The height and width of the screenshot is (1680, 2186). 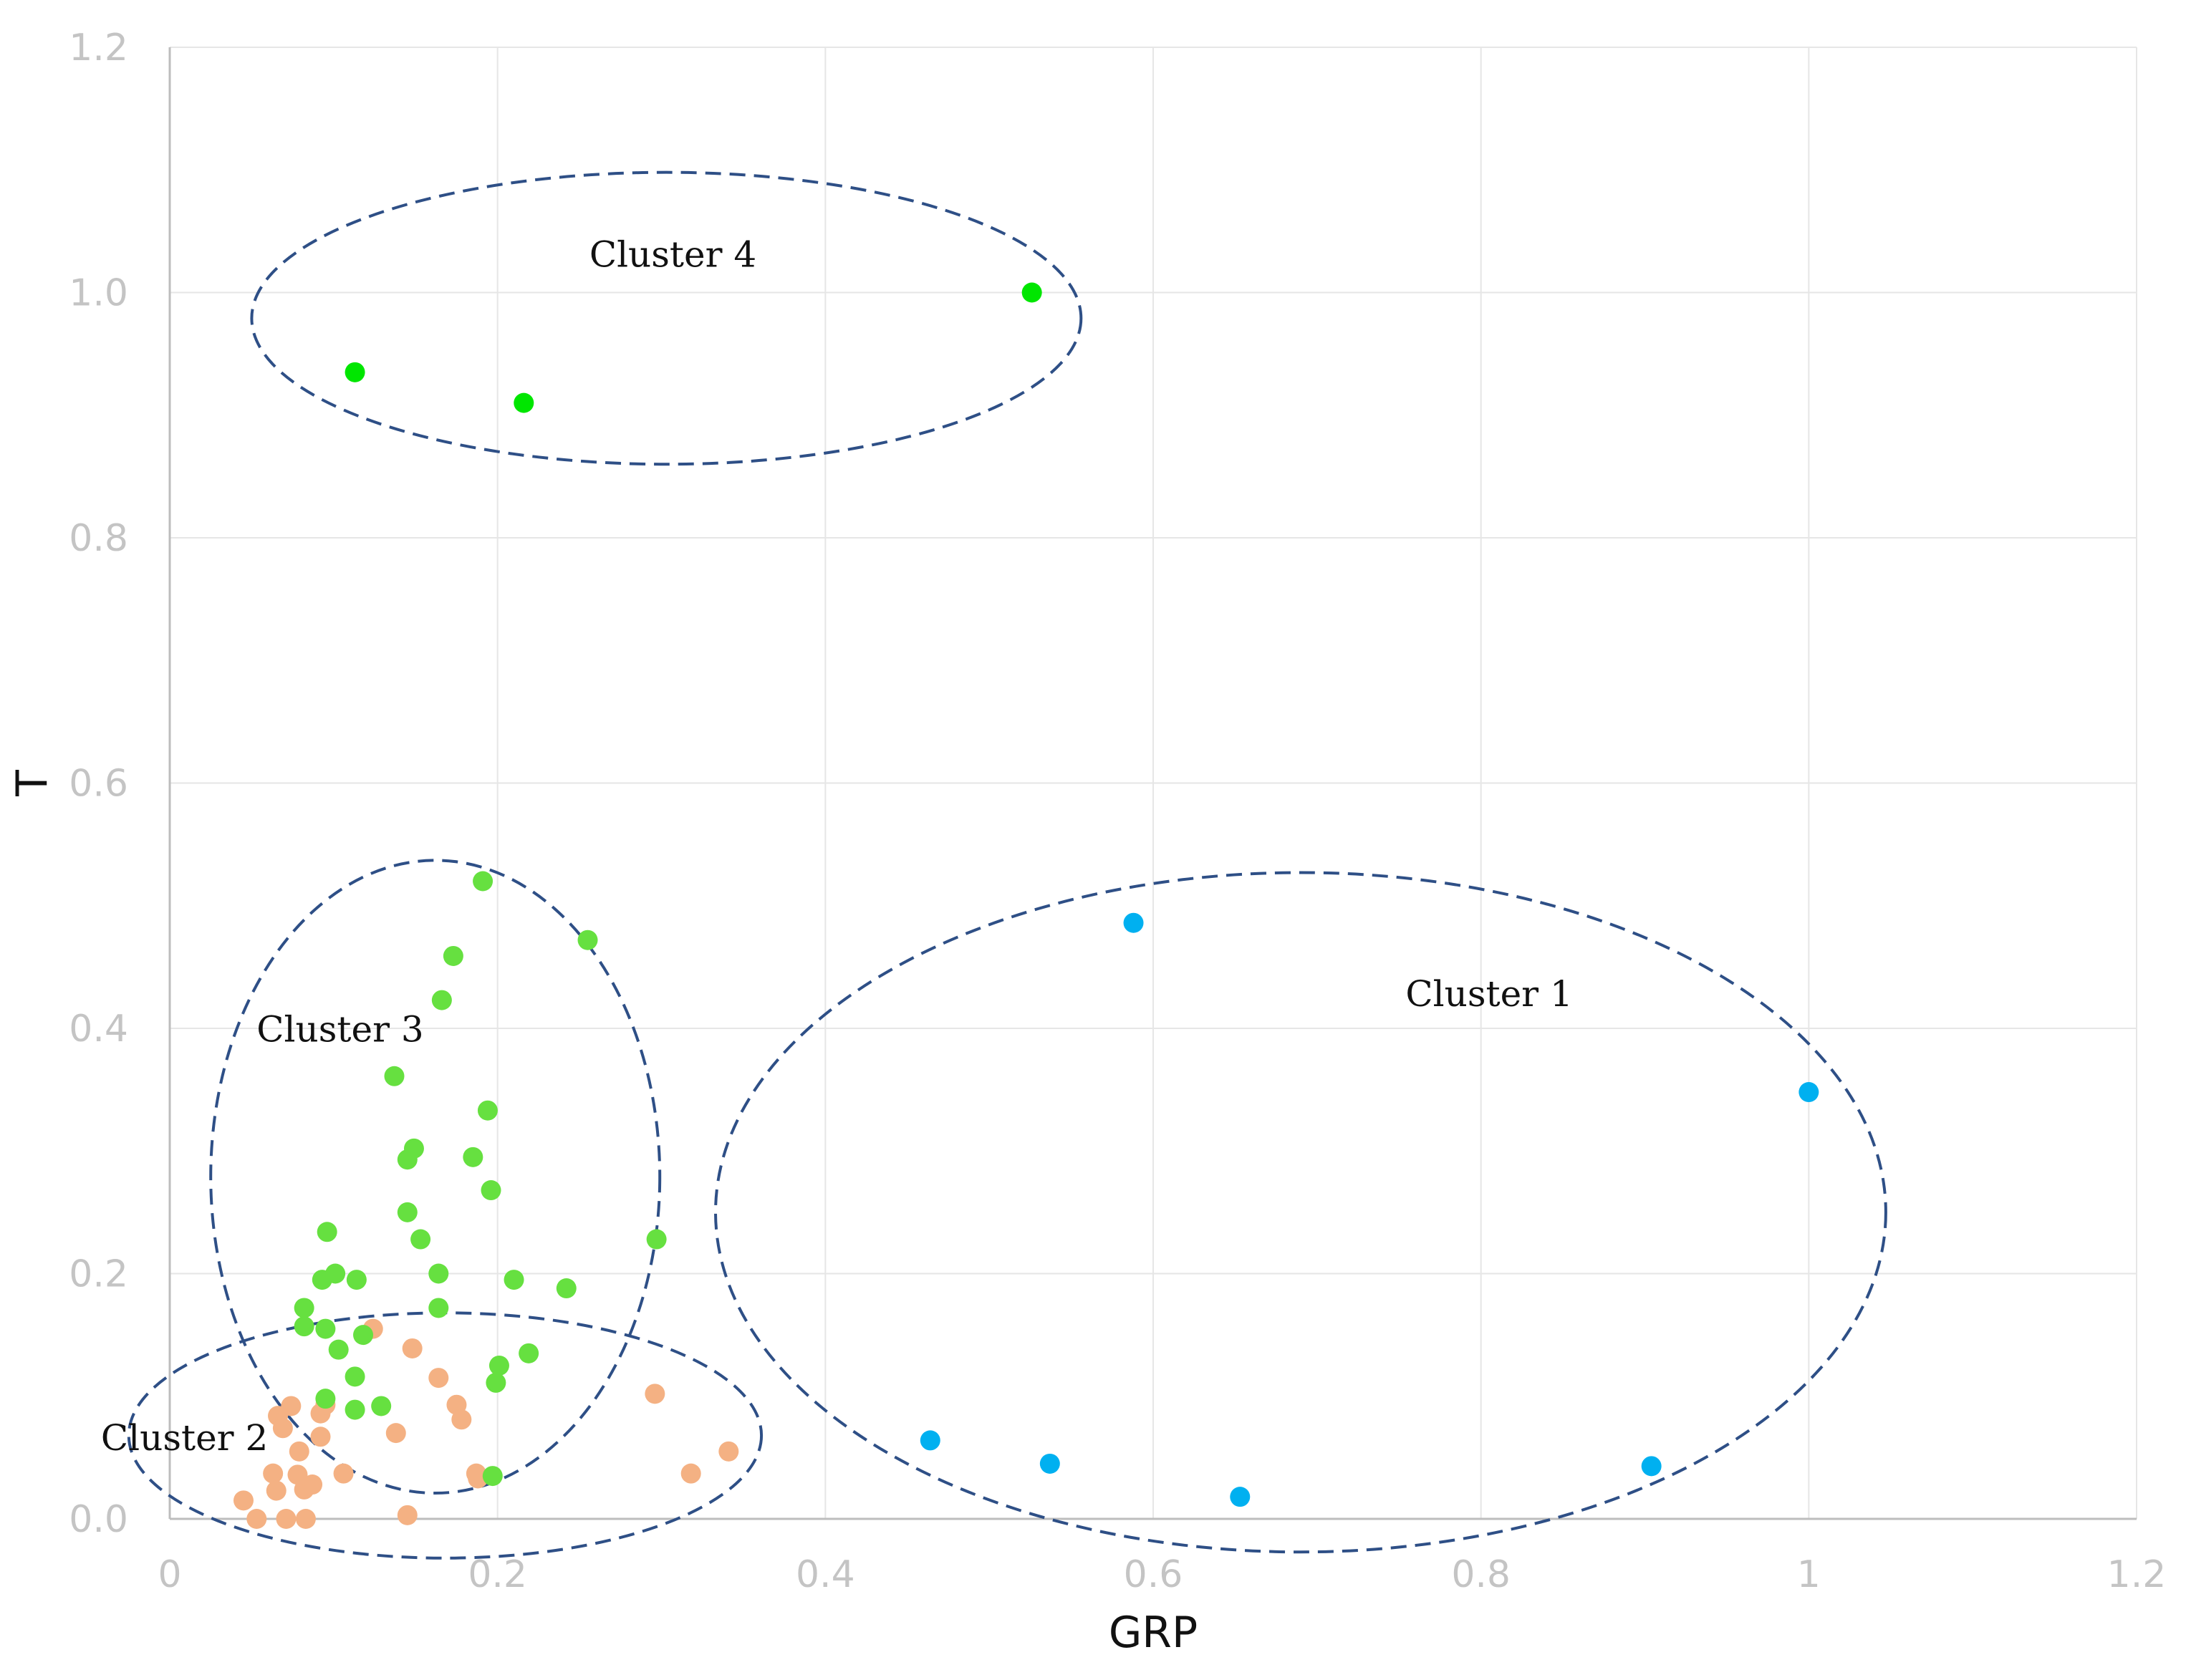 I want to click on x-tick-label: 0.2, so click(x=498, y=1574).